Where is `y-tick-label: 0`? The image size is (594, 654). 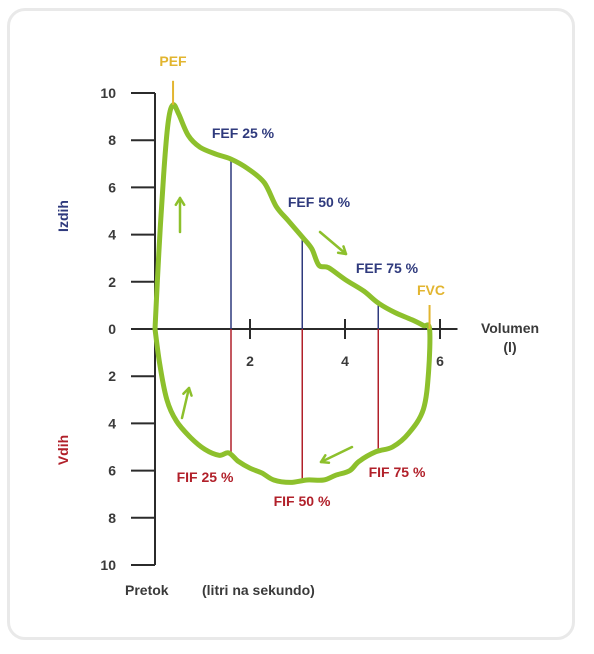
y-tick-label: 0 is located at coordinates (112, 329).